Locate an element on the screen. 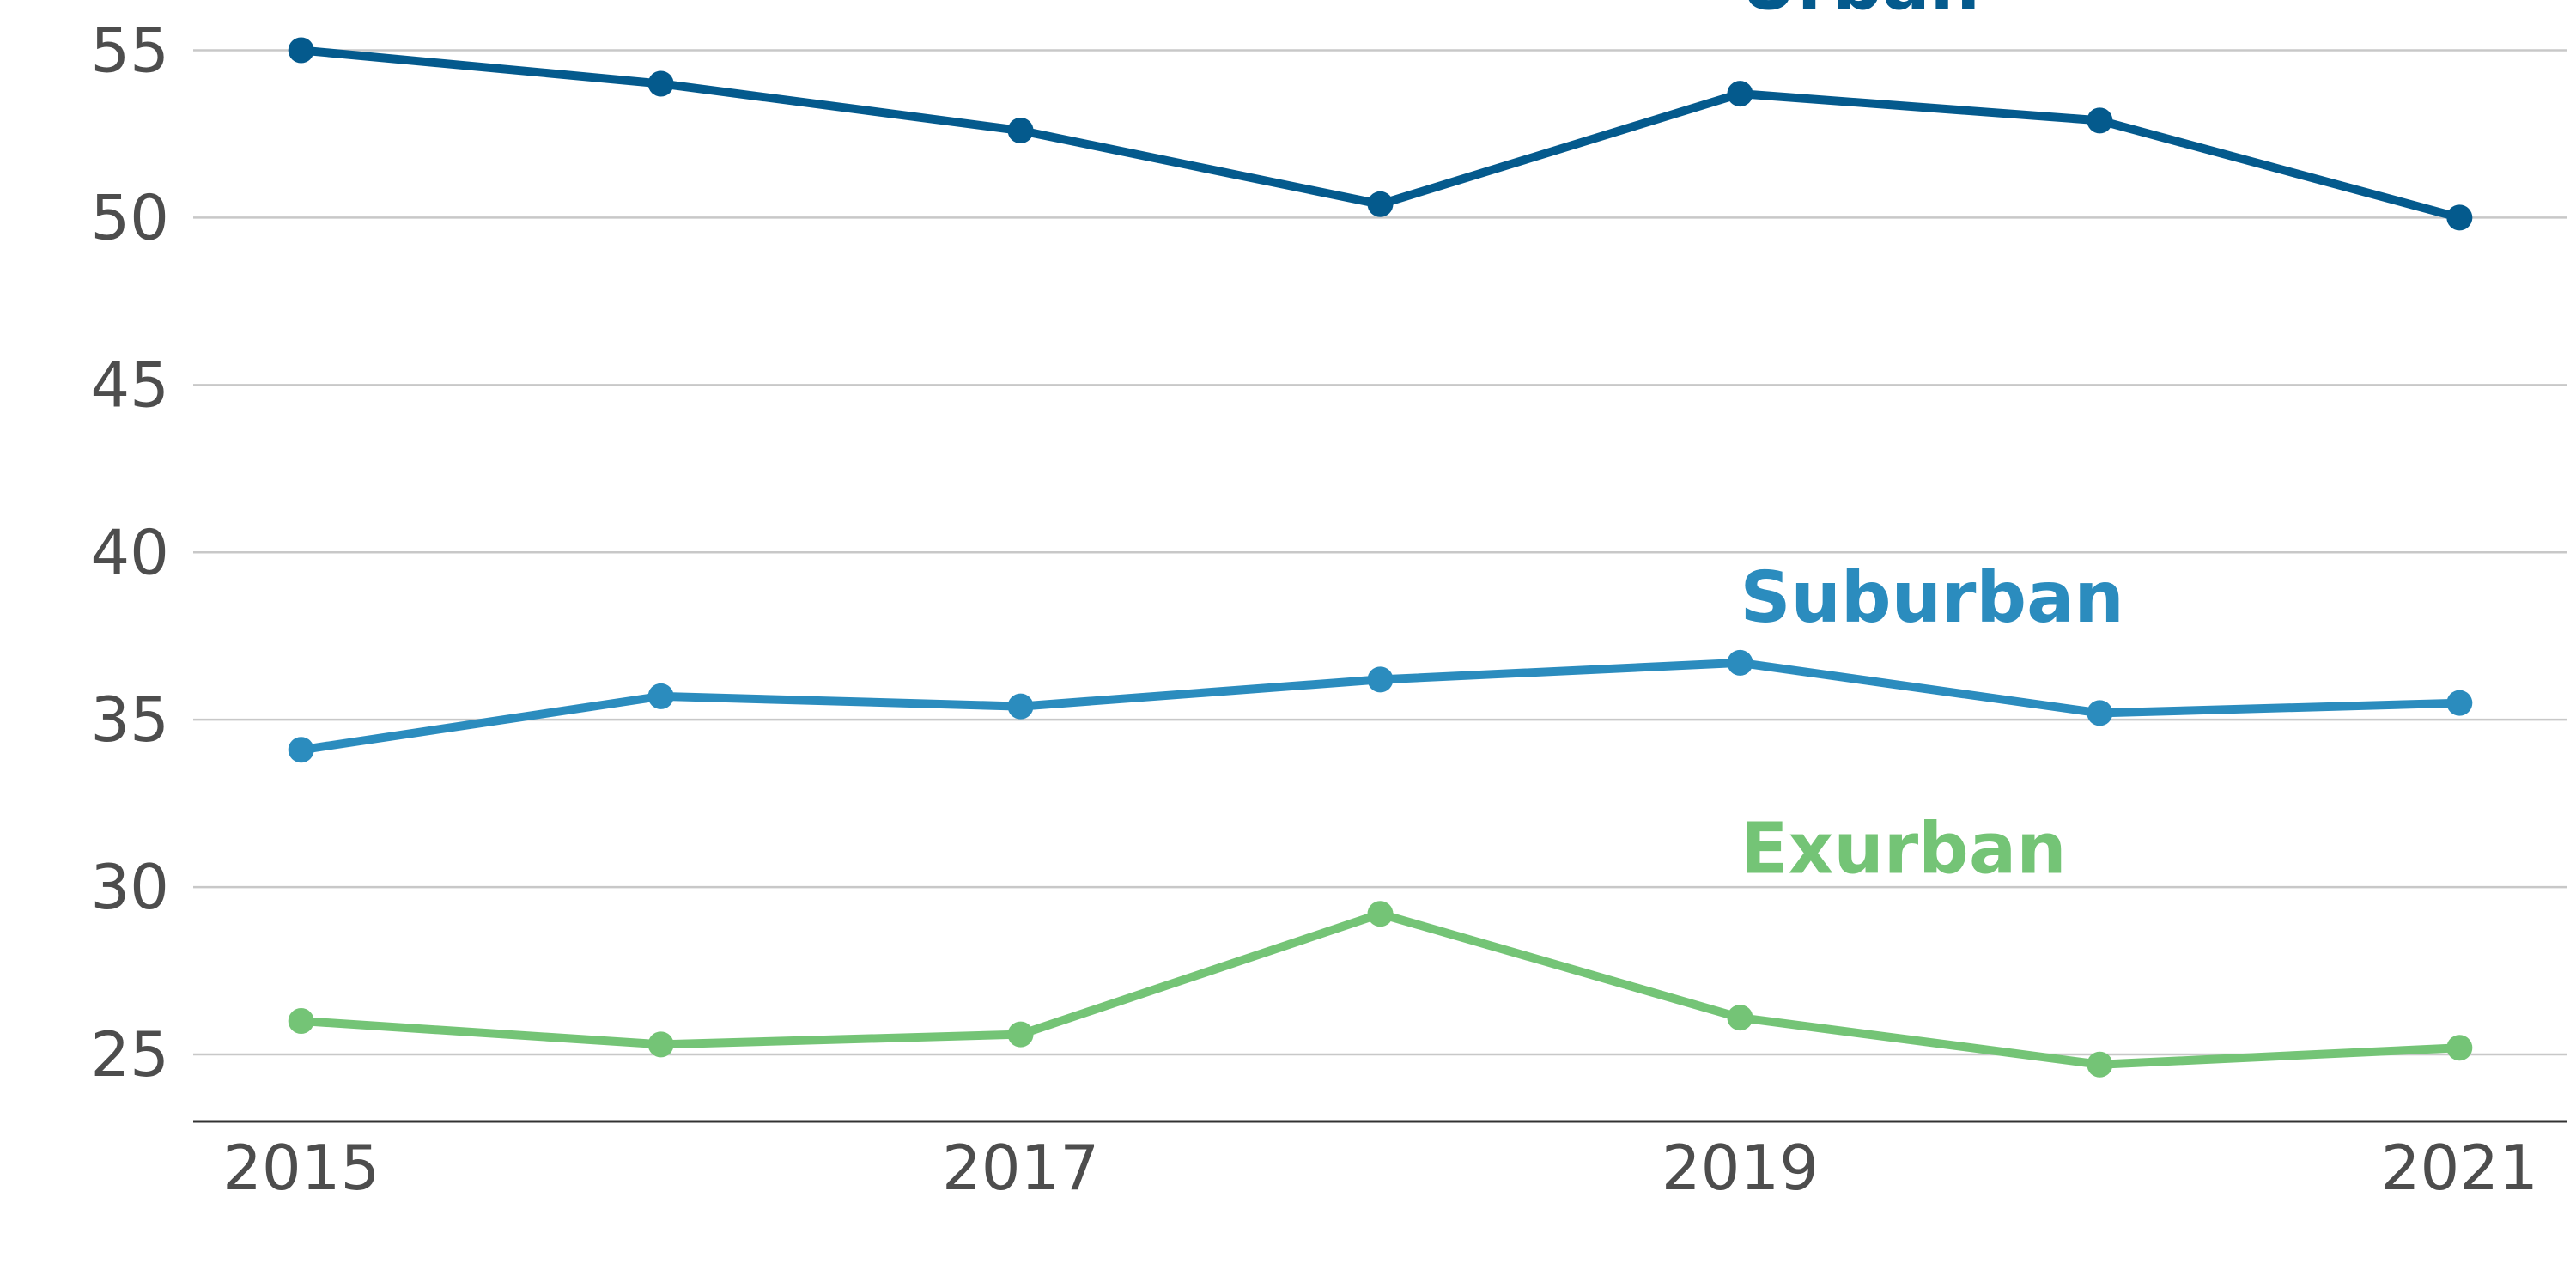  y-tick-label: 35 is located at coordinates (129, 719).